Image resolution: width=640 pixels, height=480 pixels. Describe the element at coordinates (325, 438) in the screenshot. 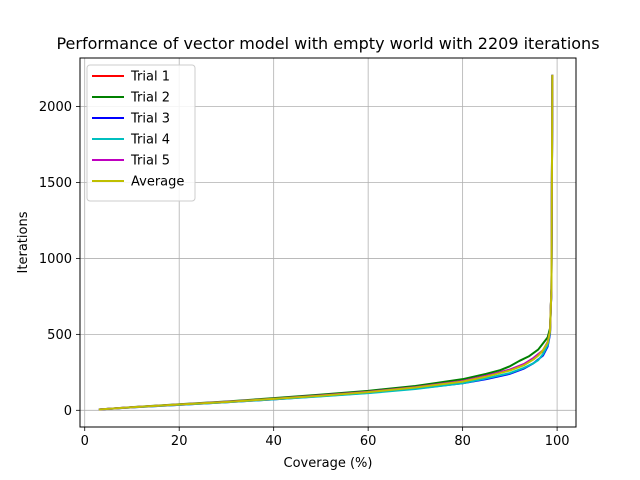

I see `x-axis: 0 20 40 60 80 100` at that location.